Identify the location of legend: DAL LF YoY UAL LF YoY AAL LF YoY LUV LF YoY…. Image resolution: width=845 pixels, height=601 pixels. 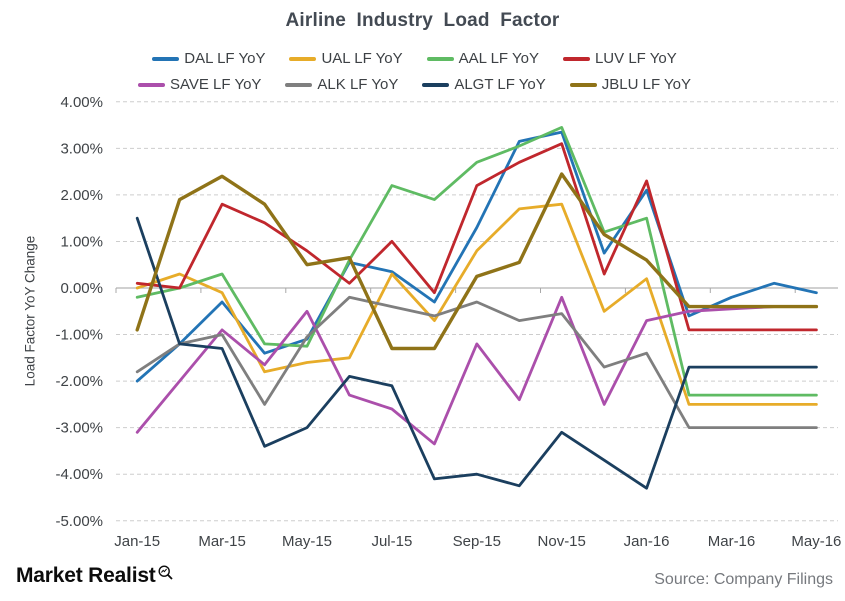
(414, 71).